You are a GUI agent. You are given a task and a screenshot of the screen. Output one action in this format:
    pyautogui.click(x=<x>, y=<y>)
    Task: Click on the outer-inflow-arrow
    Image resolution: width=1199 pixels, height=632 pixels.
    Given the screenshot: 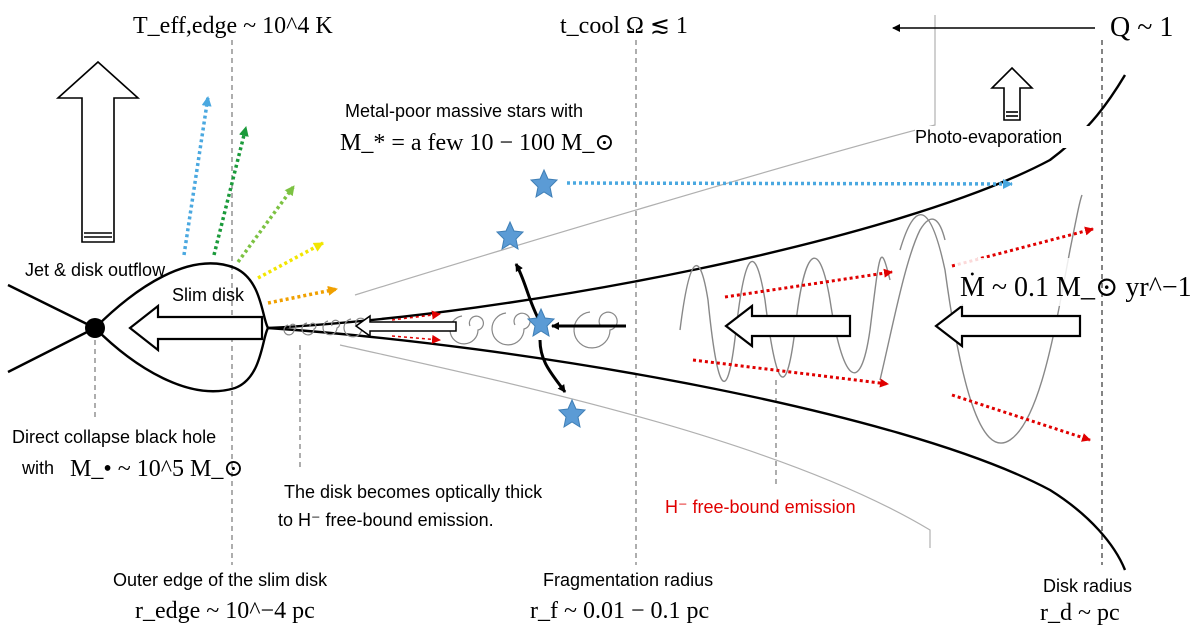 What is the action you would take?
    pyautogui.click(x=1008, y=326)
    